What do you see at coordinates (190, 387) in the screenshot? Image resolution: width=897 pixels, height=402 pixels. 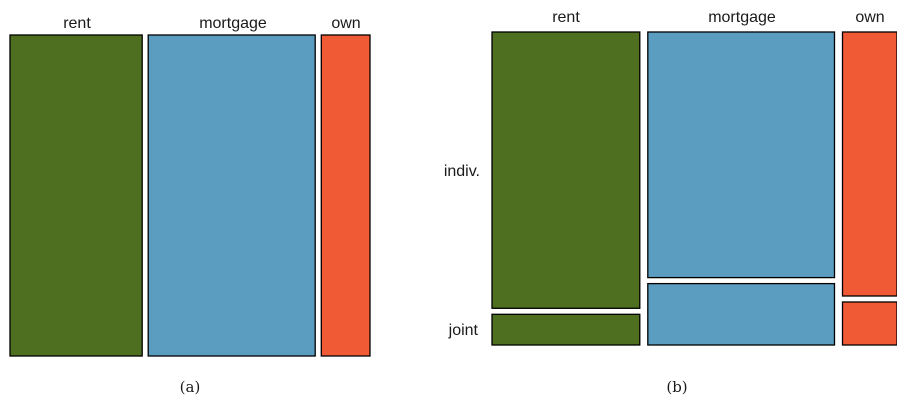 I see `caption-a: (a)` at bounding box center [190, 387].